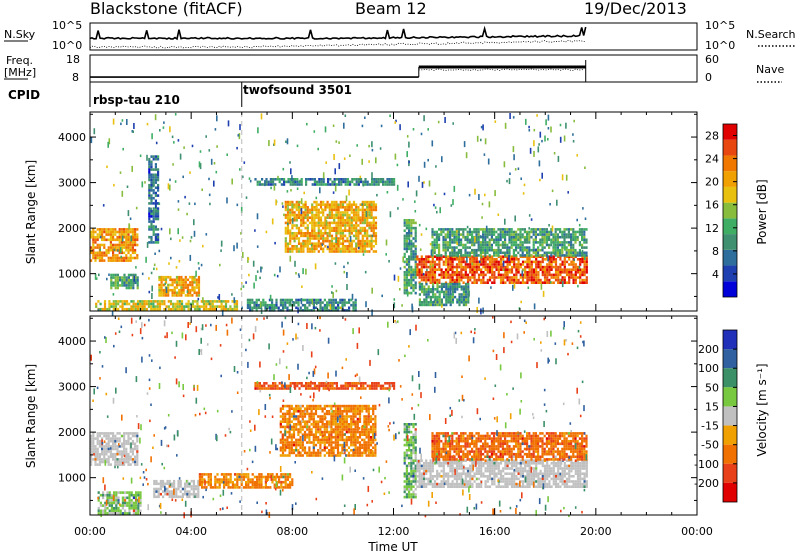 Image resolution: width=800 pixels, height=554 pixels. I want to click on freq-panel, so click(393, 68).